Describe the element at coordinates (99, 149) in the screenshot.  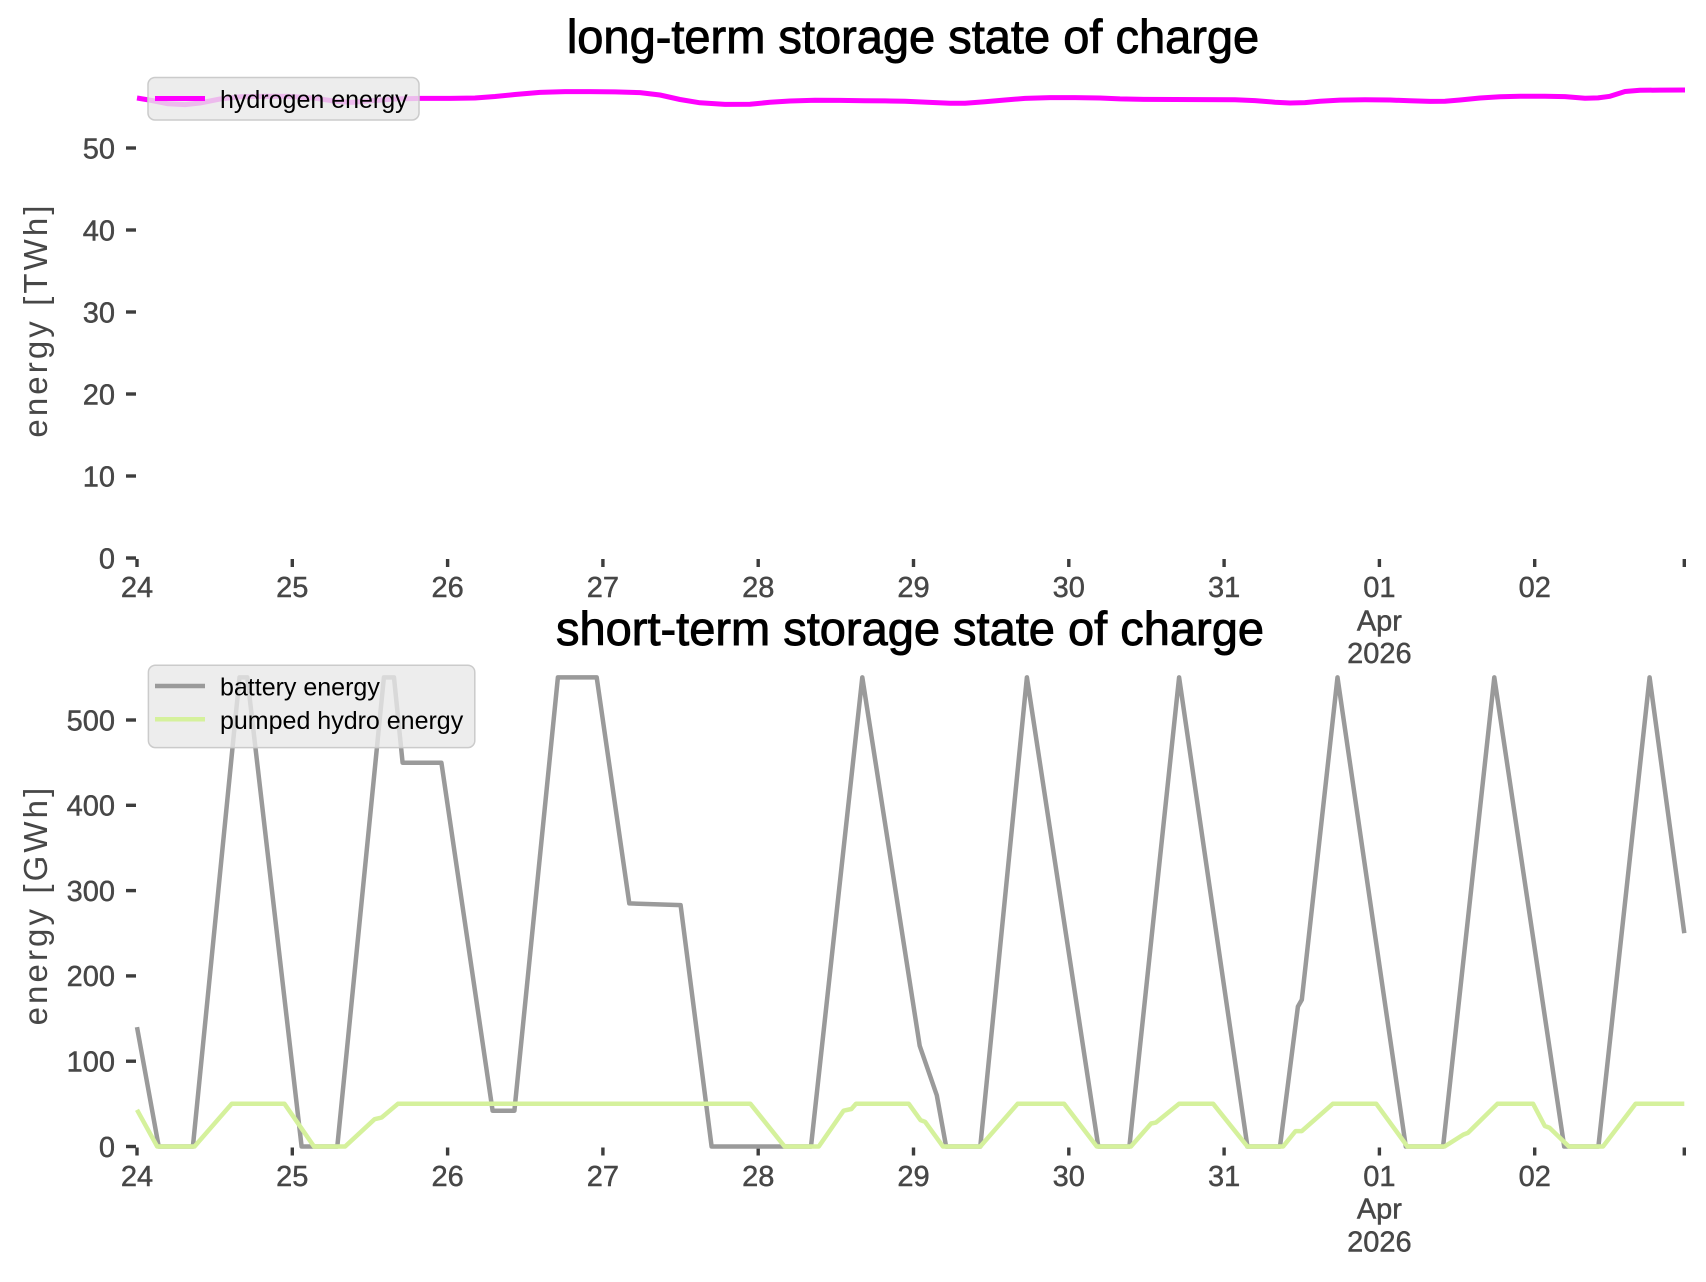
I see `svg-text: 50` at that location.